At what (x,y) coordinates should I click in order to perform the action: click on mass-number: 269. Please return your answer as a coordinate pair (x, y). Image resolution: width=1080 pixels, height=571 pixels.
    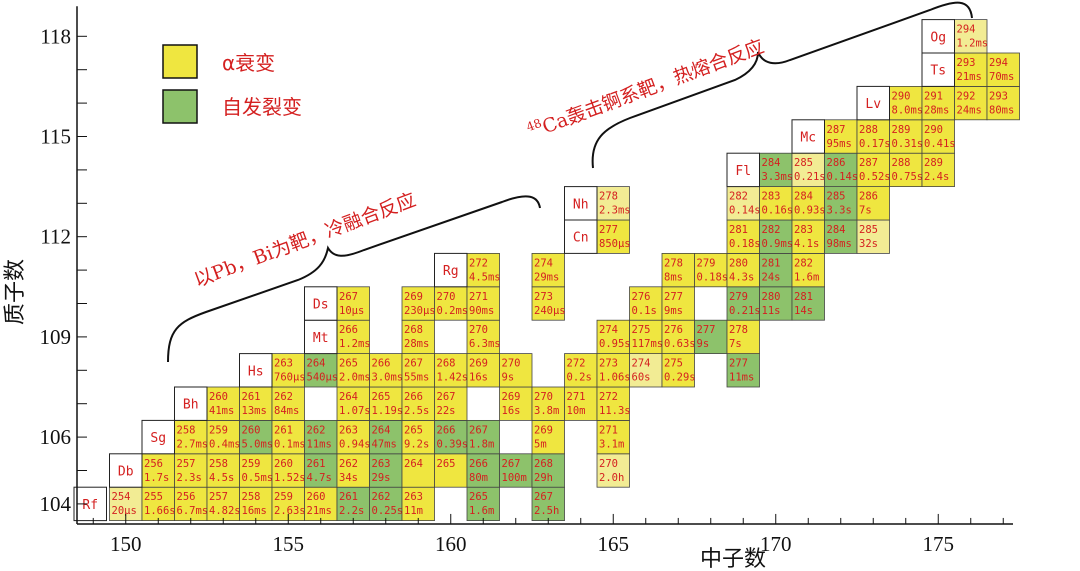
    Looking at the image, I should click on (511, 397).